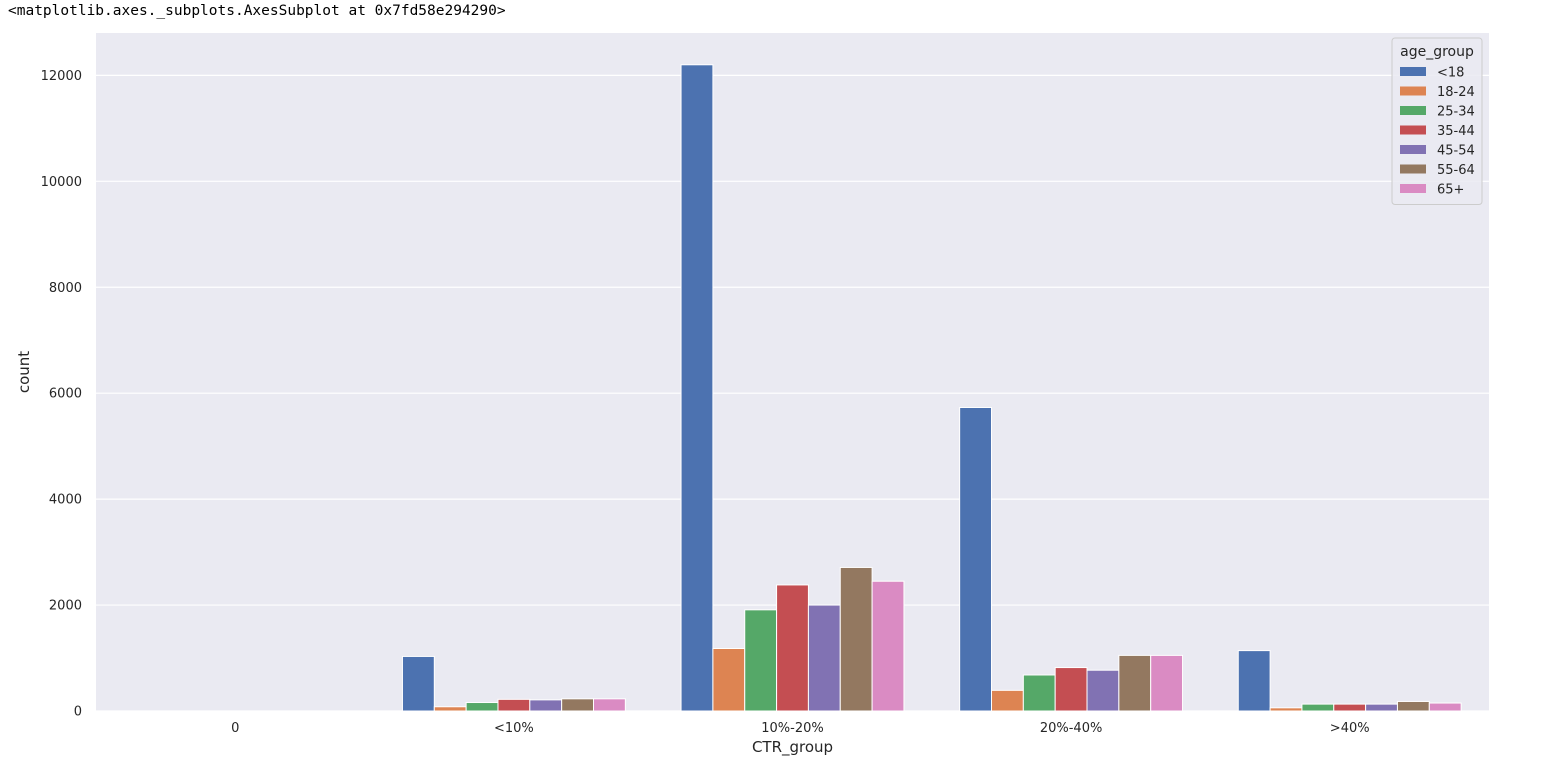 Image resolution: width=1560 pixels, height=763 pixels. What do you see at coordinates (792, 728) in the screenshot?
I see `x-tick-label: 10%-20%` at bounding box center [792, 728].